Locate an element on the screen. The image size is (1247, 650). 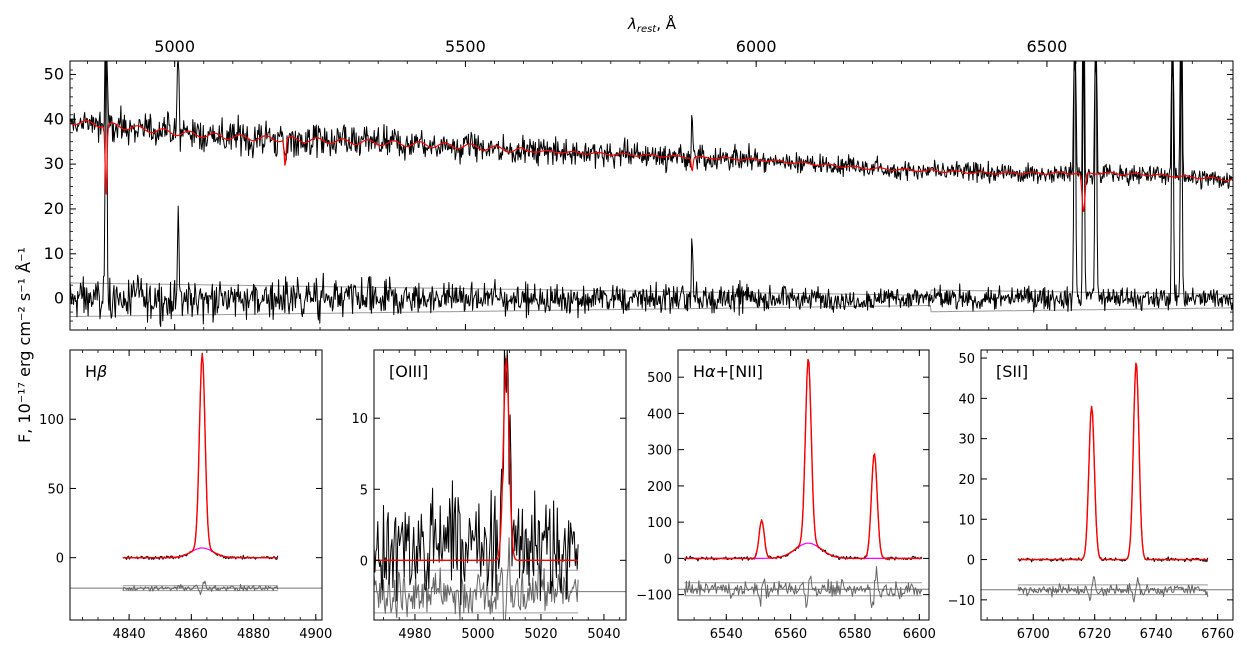
x-tick-label: 4840 is located at coordinates (129, 634).